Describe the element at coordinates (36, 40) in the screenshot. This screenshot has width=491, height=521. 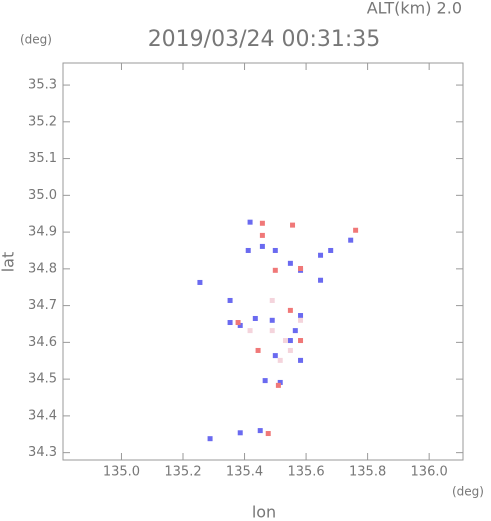
I see `y-unit: (deg)` at that location.